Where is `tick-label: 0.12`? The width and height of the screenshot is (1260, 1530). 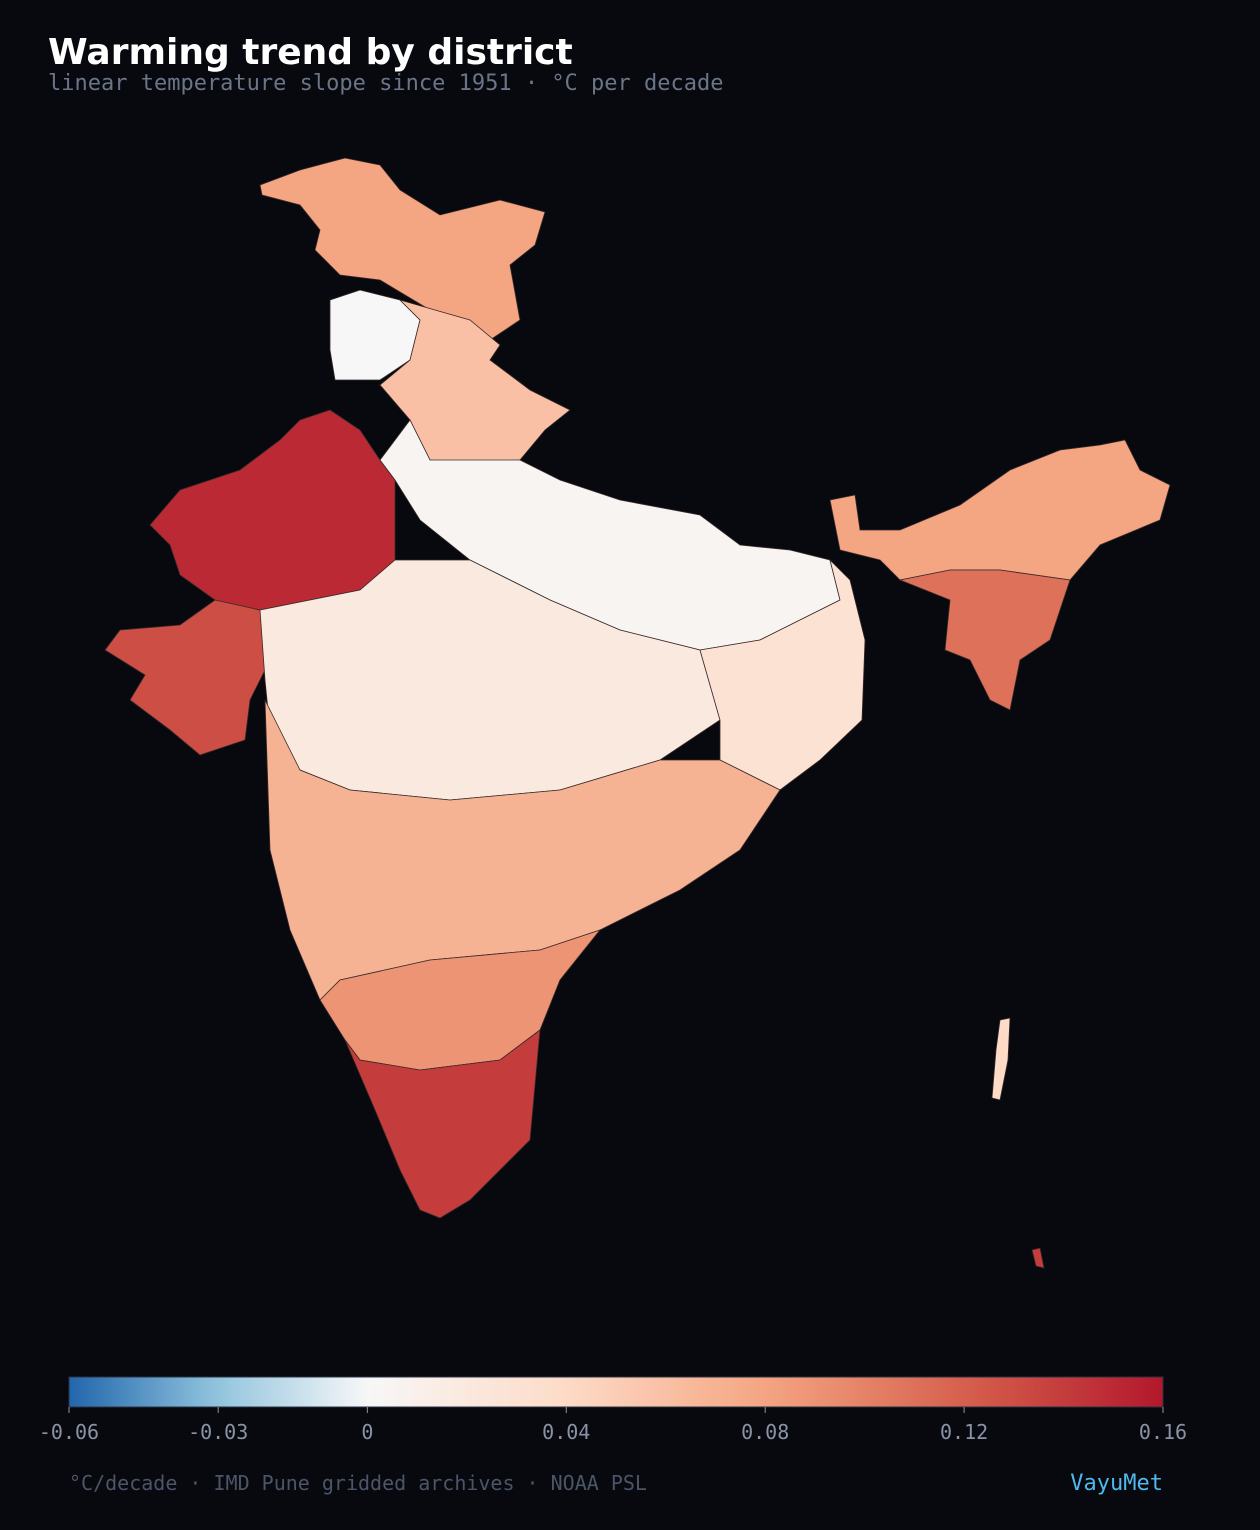 tick-label: 0.12 is located at coordinates (964, 1432).